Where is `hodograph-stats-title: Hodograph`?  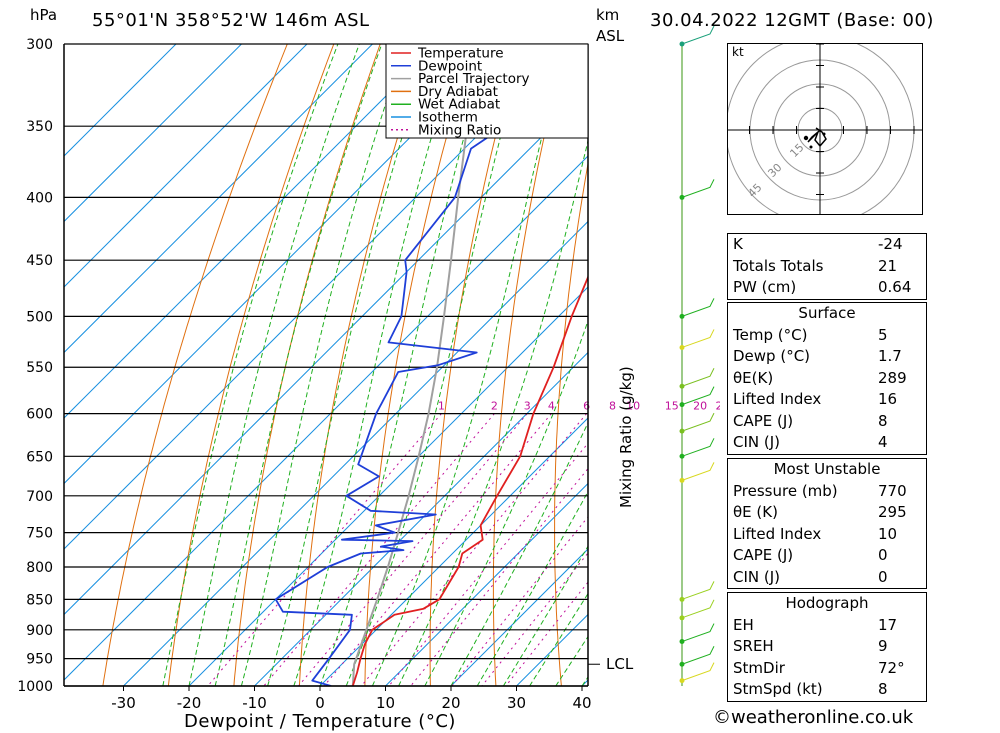
hodograph-stats-title: Hodograph is located at coordinates (827, 603).